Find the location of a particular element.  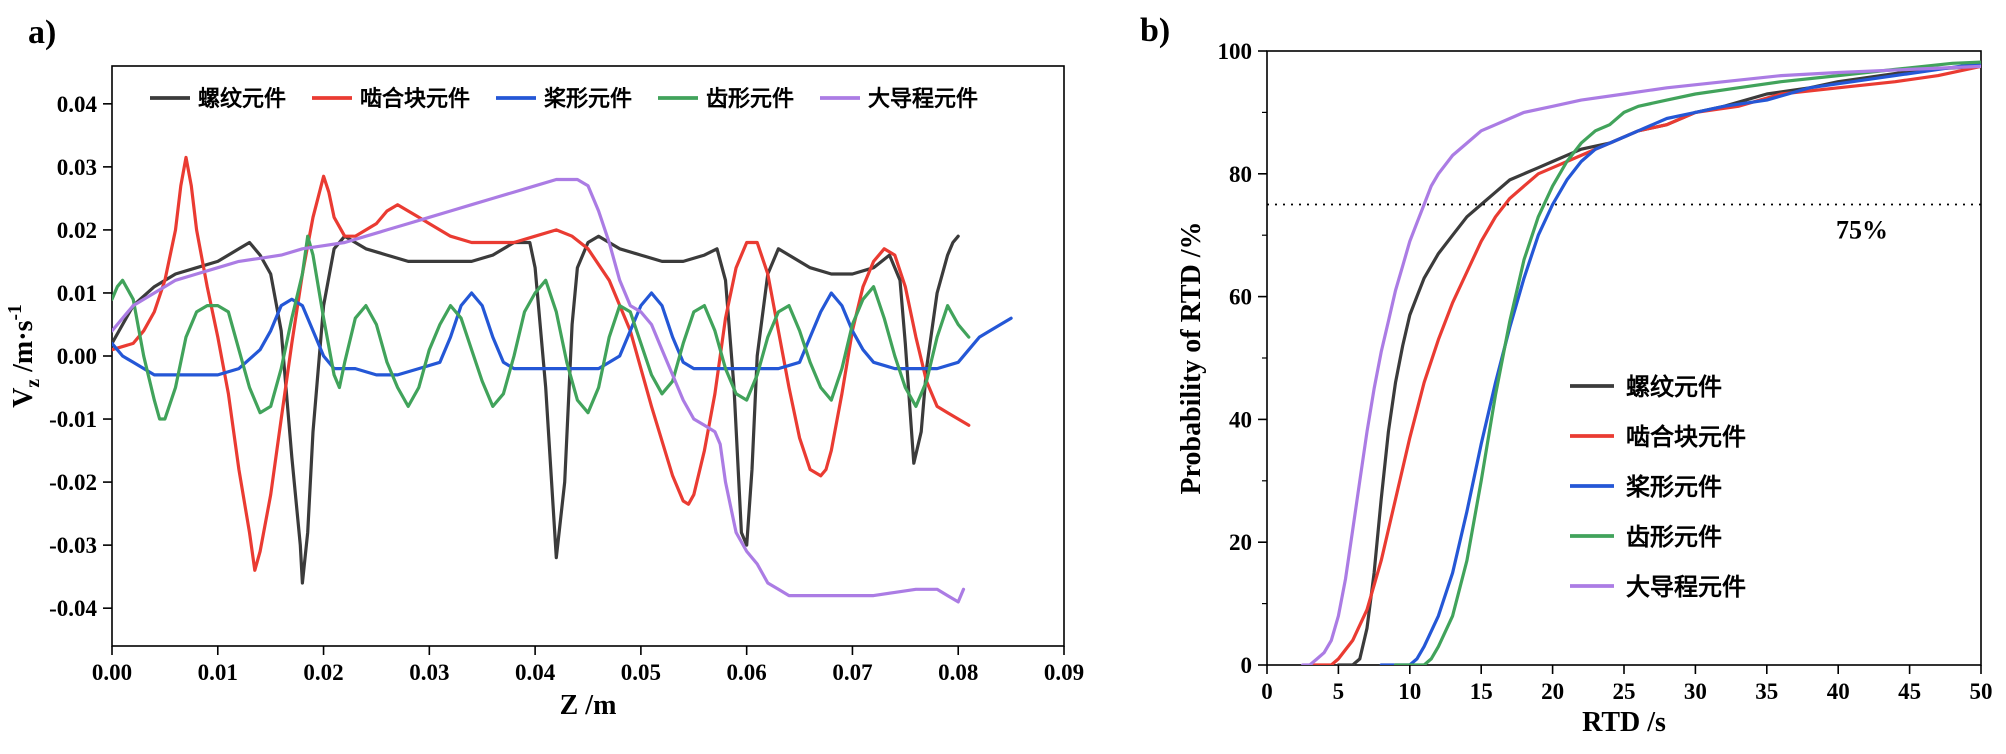

x-tick-label: 0.08 is located at coordinates (958, 672).